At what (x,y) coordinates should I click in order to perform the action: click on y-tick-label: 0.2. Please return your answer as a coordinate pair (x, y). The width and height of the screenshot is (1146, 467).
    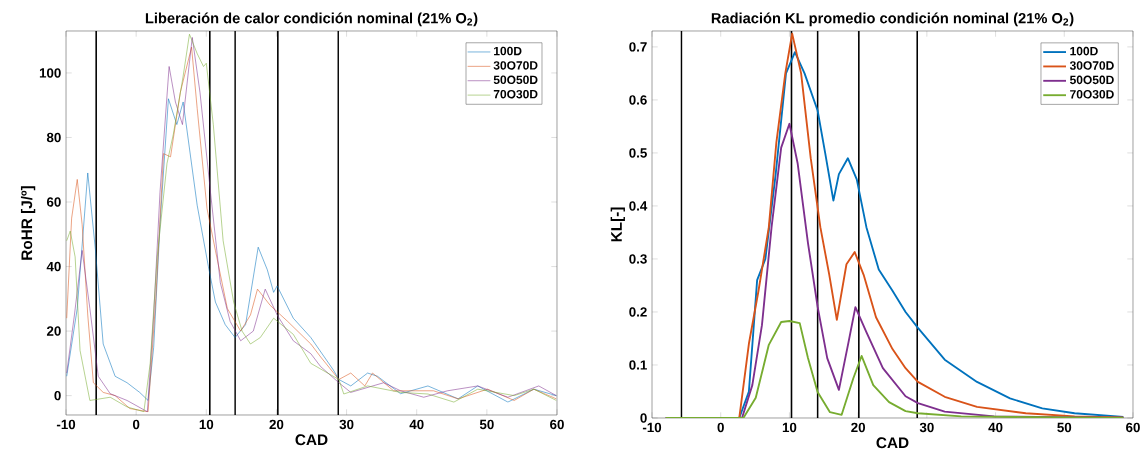
    Looking at the image, I should click on (638, 312).